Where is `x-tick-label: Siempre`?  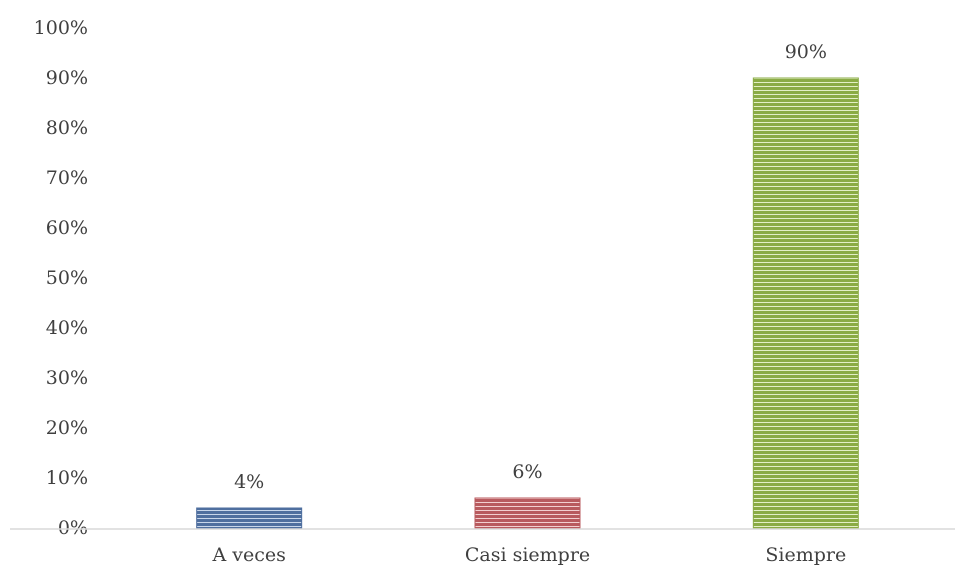 x-tick-label: Siempre is located at coordinates (805, 555).